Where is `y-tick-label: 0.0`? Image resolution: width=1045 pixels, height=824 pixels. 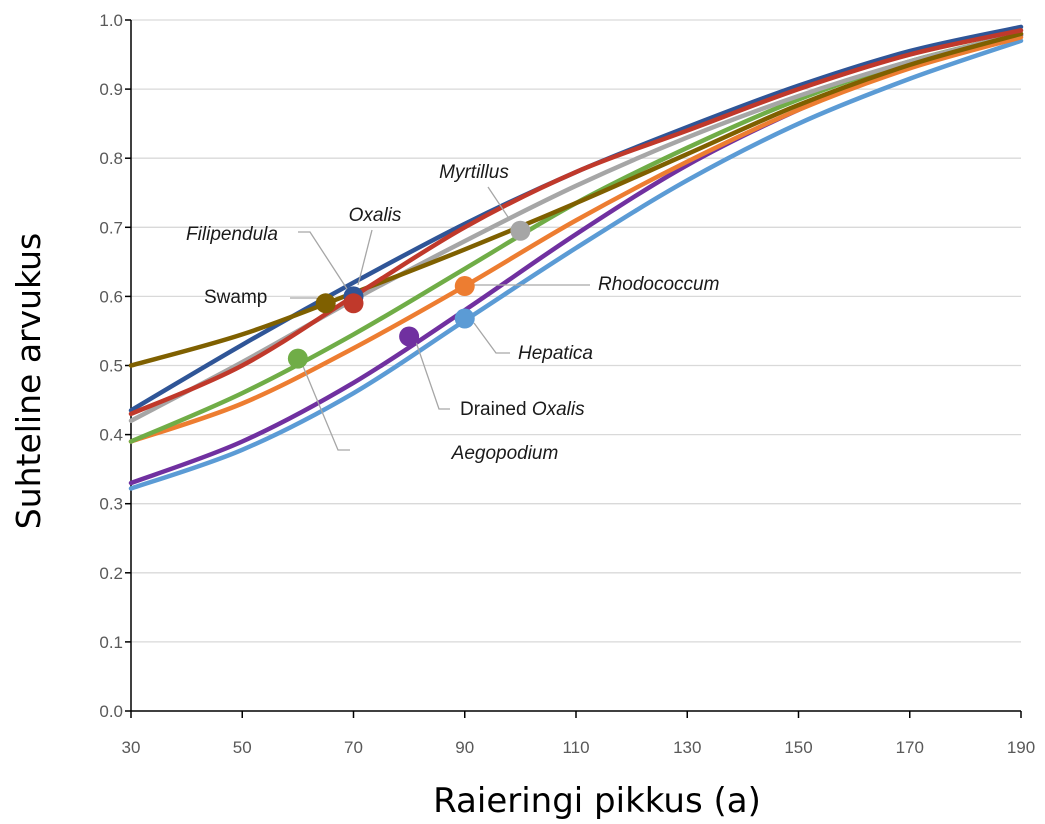
y-tick-label: 0.0 is located at coordinates (111, 711).